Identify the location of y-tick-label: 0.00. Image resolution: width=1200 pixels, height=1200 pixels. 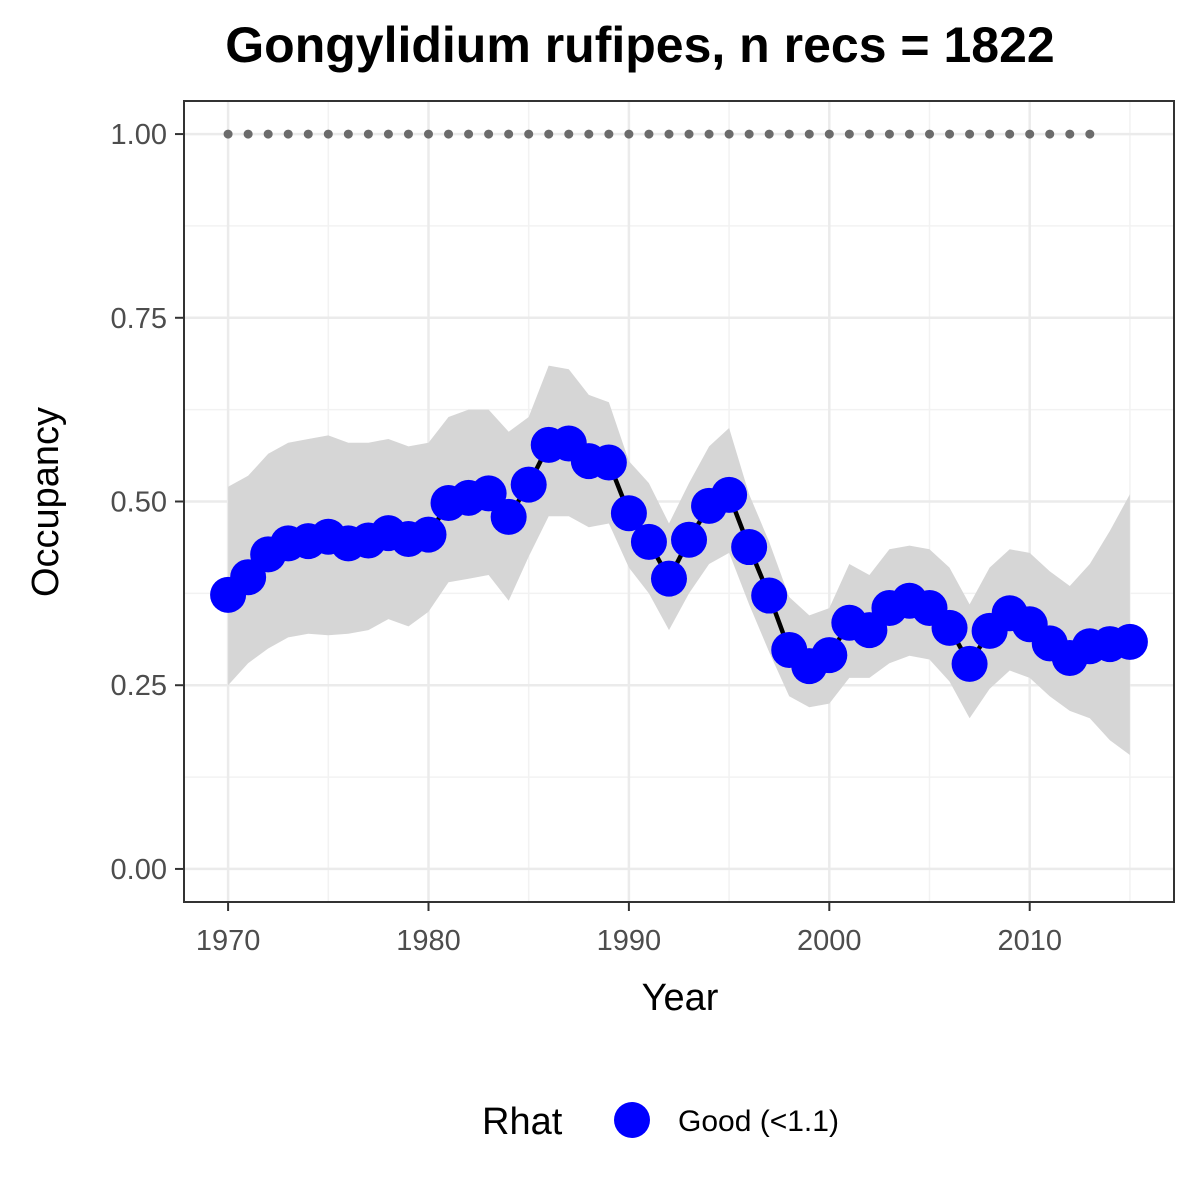
(139, 870).